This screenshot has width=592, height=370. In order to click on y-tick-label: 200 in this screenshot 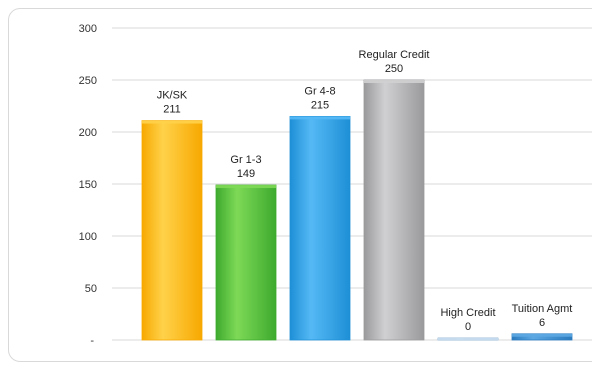, I will do `click(88, 133)`.